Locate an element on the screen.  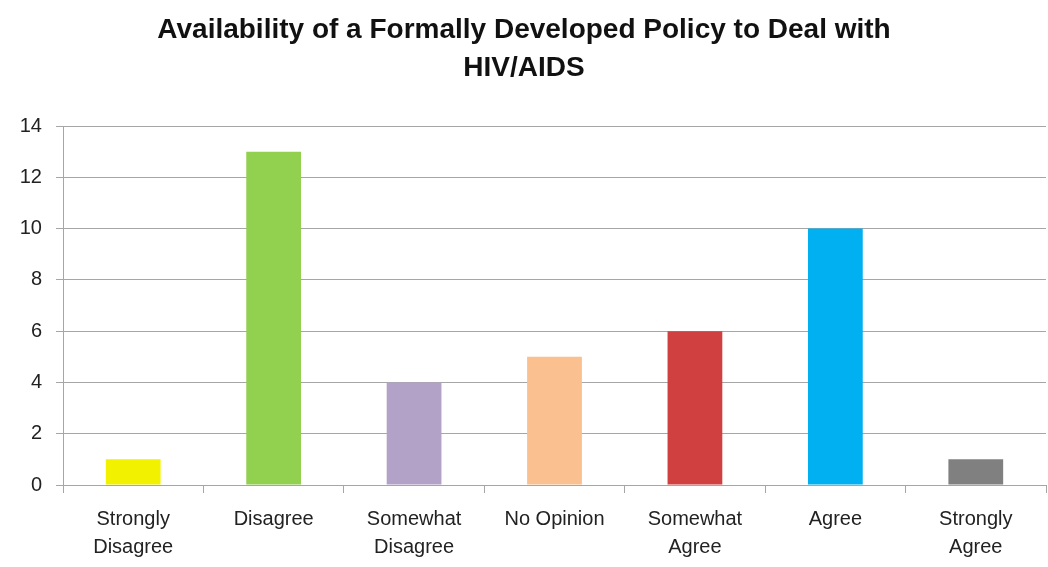
x-tick-label: No Opinion is located at coordinates (554, 517).